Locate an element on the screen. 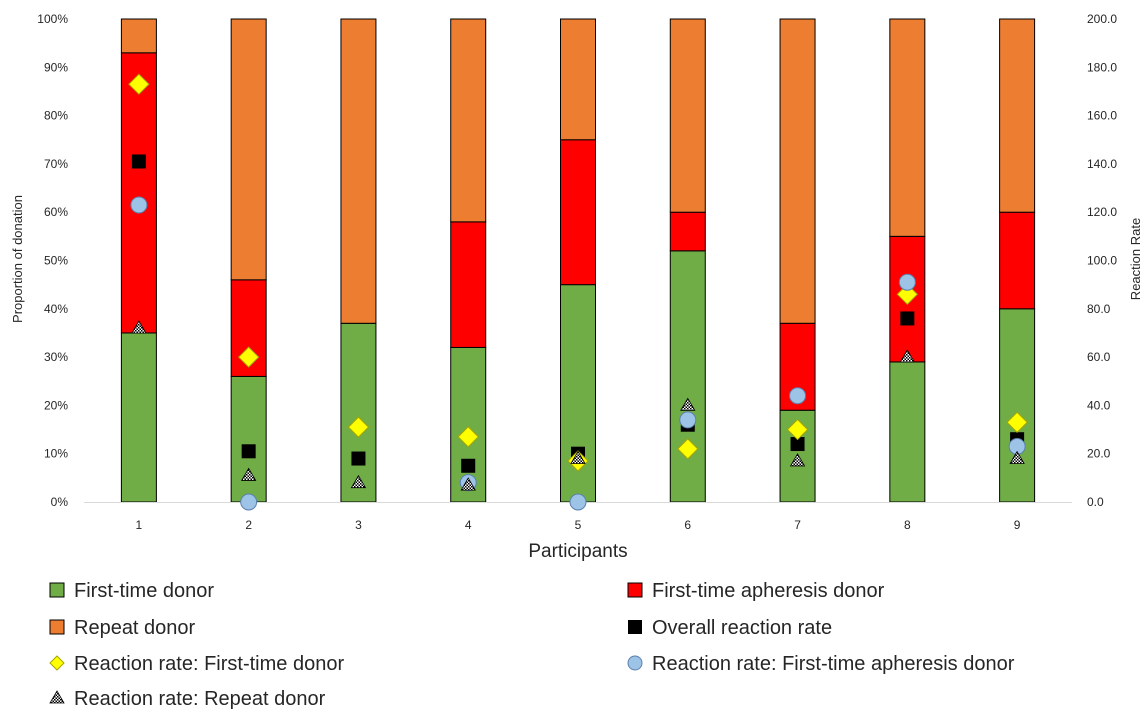 Image resolution: width=1145 pixels, height=710 pixels. legend-swatch-repeat-donor is located at coordinates (57, 627).